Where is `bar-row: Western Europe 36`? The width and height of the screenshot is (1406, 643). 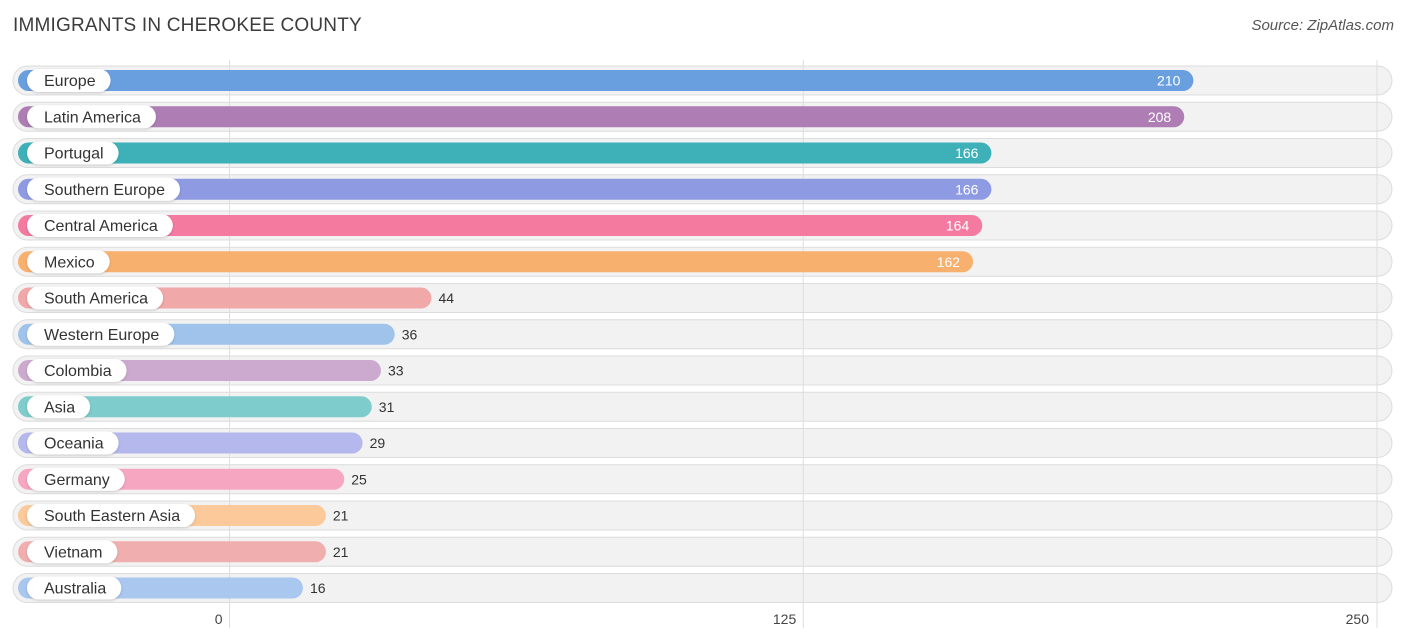
bar-row: Western Europe 36 is located at coordinates (218, 334).